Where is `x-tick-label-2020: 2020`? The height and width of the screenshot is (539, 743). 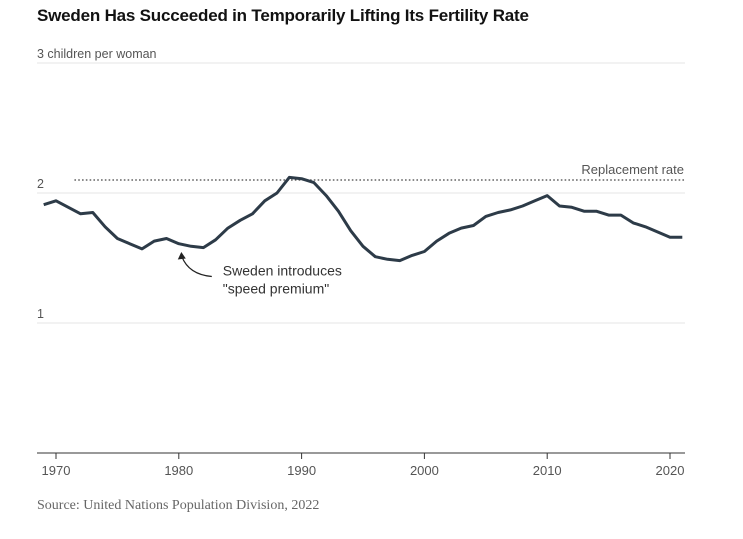
x-tick-label-2020: 2020 is located at coordinates (670, 470).